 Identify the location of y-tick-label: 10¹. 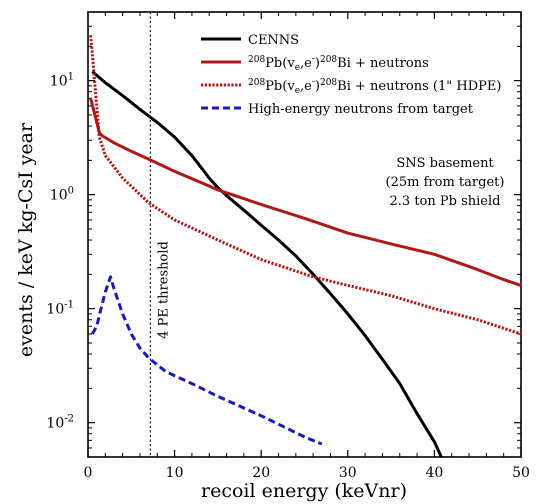
(62, 81).